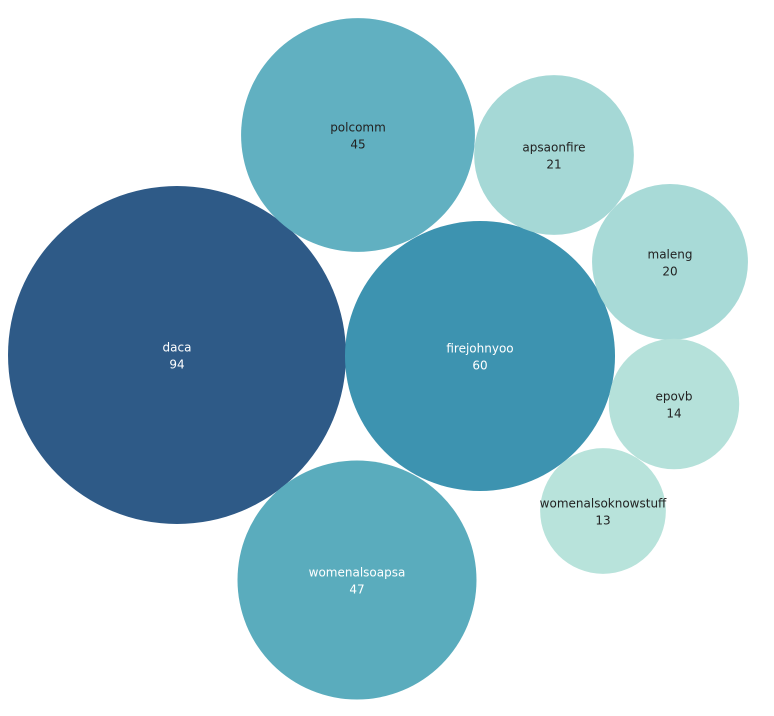 Image resolution: width=774 pixels, height=716 pixels. What do you see at coordinates (357, 573) in the screenshot?
I see `bubble-label: womenalsoapsa` at bounding box center [357, 573].